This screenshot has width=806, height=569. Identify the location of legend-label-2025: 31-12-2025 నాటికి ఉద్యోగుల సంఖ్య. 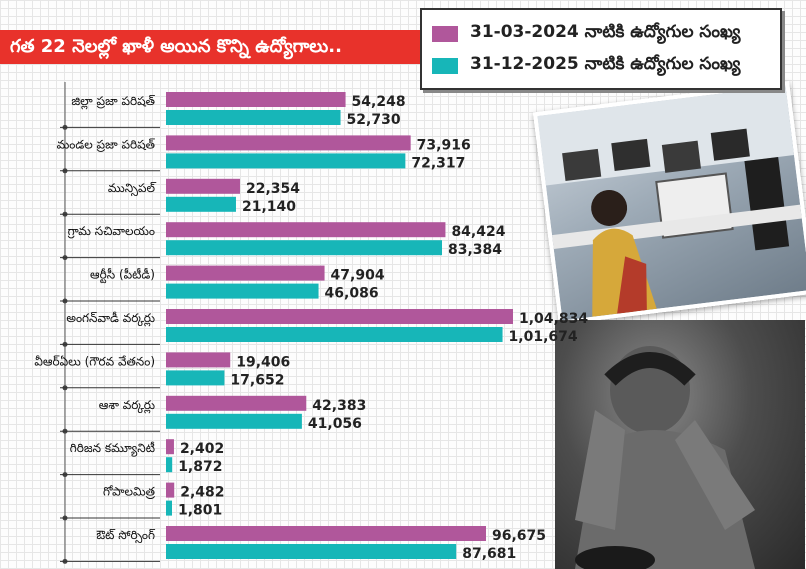
(605, 64).